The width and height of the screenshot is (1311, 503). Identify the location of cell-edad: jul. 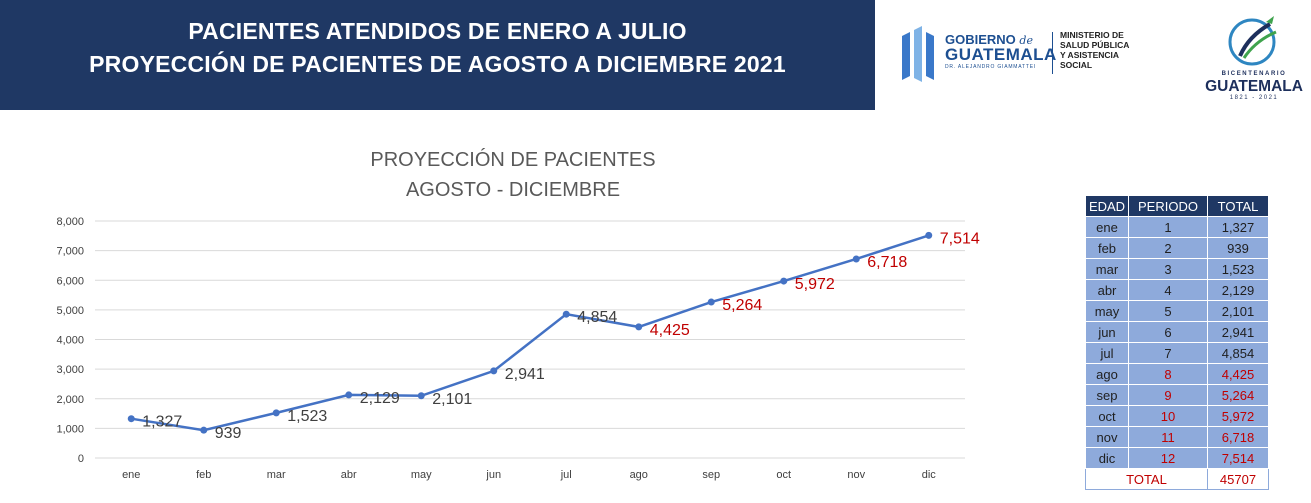
(1107, 353).